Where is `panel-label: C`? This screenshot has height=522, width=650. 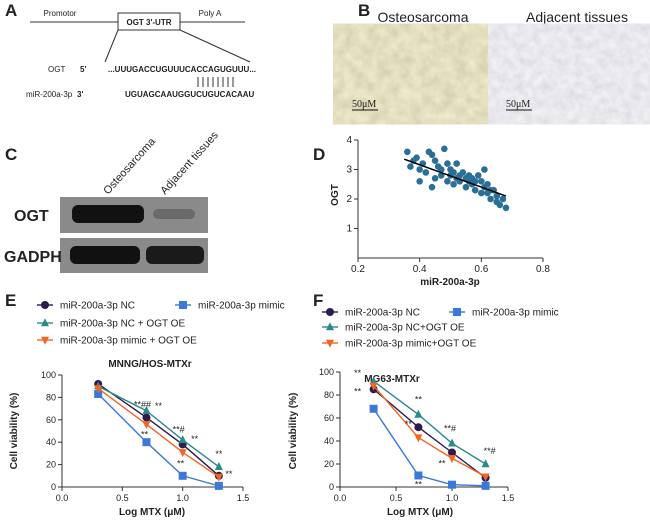 panel-label: C is located at coordinates (11, 154).